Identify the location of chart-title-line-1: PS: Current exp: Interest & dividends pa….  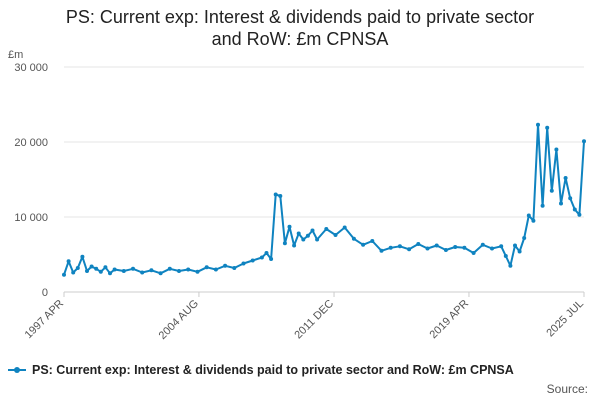
(300, 17).